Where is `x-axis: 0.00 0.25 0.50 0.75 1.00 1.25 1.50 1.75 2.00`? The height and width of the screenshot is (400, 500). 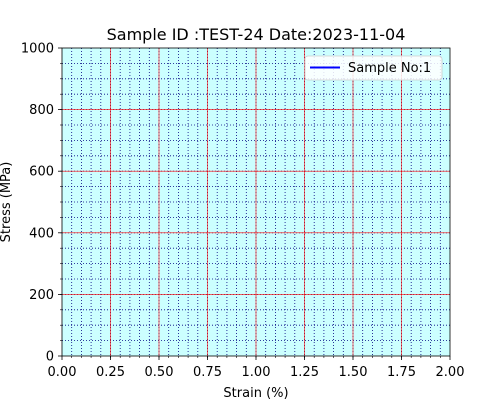 x-axis: 0.00 0.25 0.50 0.75 1.00 1.25 1.50 1.75 2.00 is located at coordinates (256, 368).